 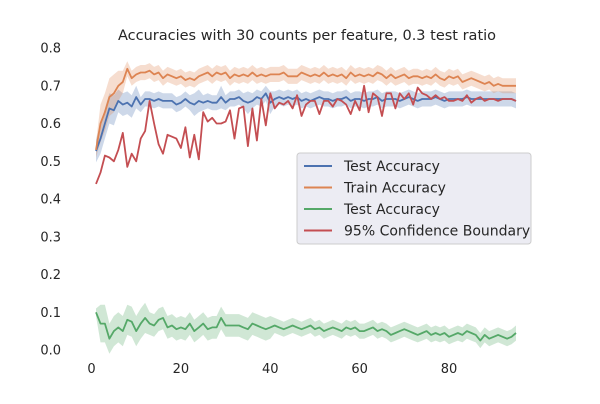 What do you see at coordinates (50, 351) in the screenshot?
I see `y-tick-label: 0.0` at bounding box center [50, 351].